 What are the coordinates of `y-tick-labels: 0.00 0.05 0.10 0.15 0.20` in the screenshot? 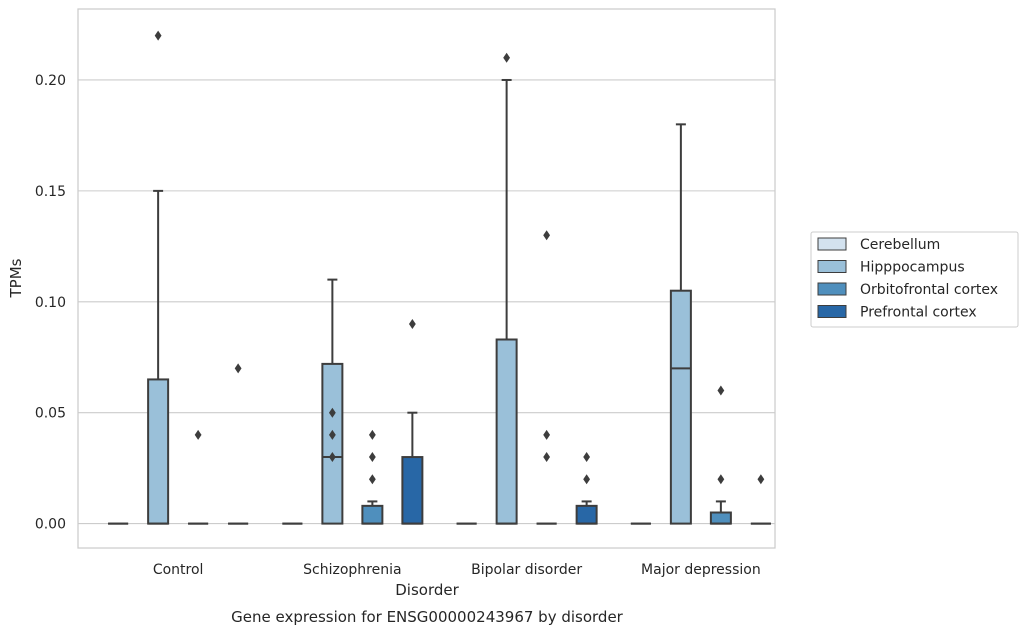 It's located at (50, 303).